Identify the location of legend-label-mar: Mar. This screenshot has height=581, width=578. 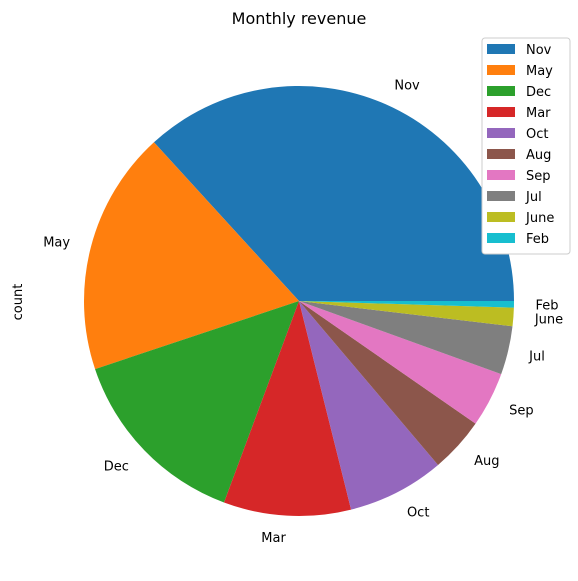
(538, 113).